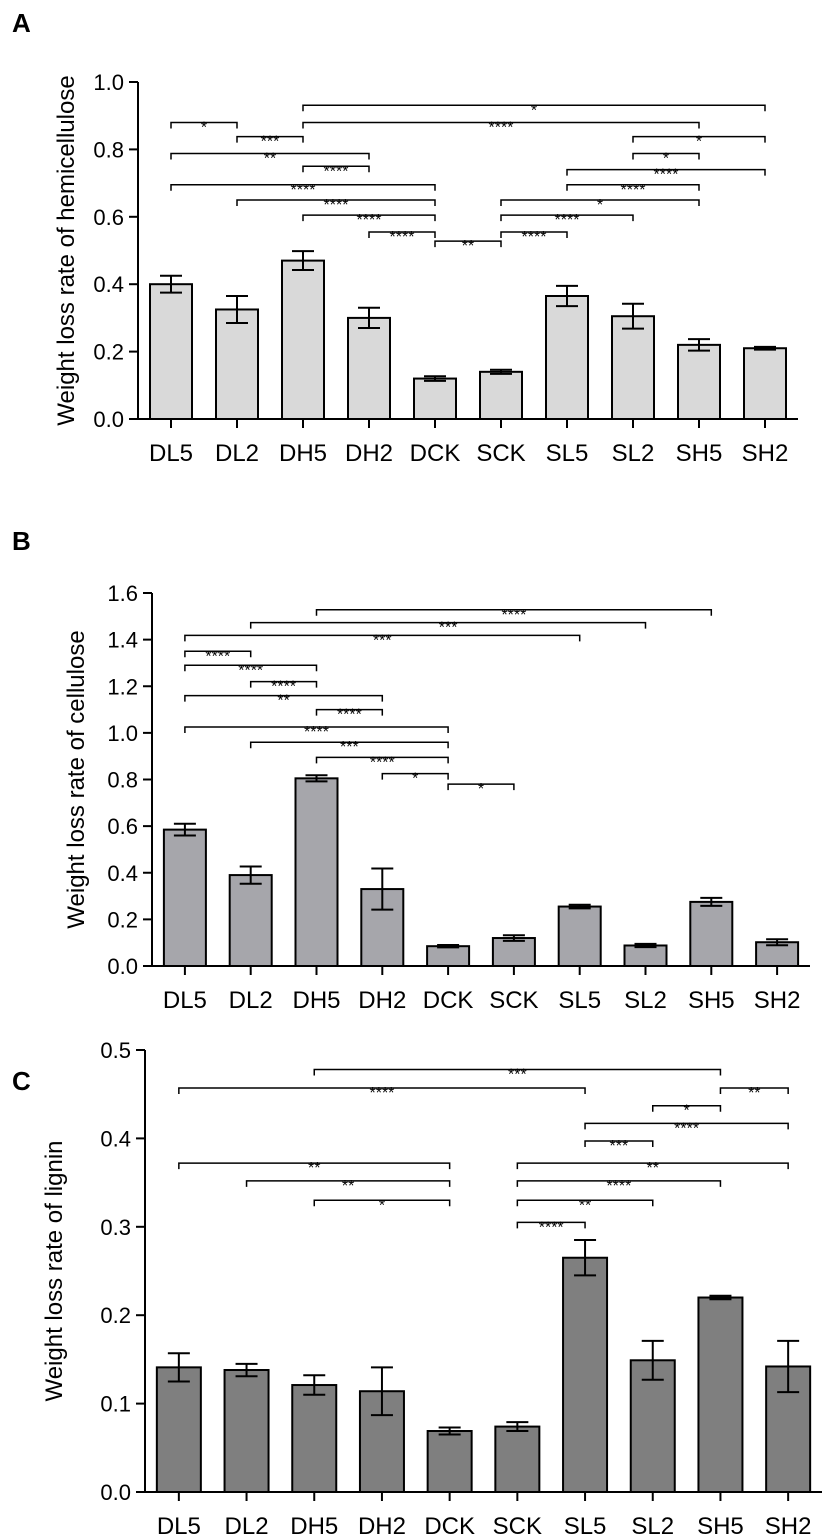 This screenshot has width=839, height=1538. Describe the element at coordinates (517, 1525) in the screenshot. I see `category-label: SCK` at that location.